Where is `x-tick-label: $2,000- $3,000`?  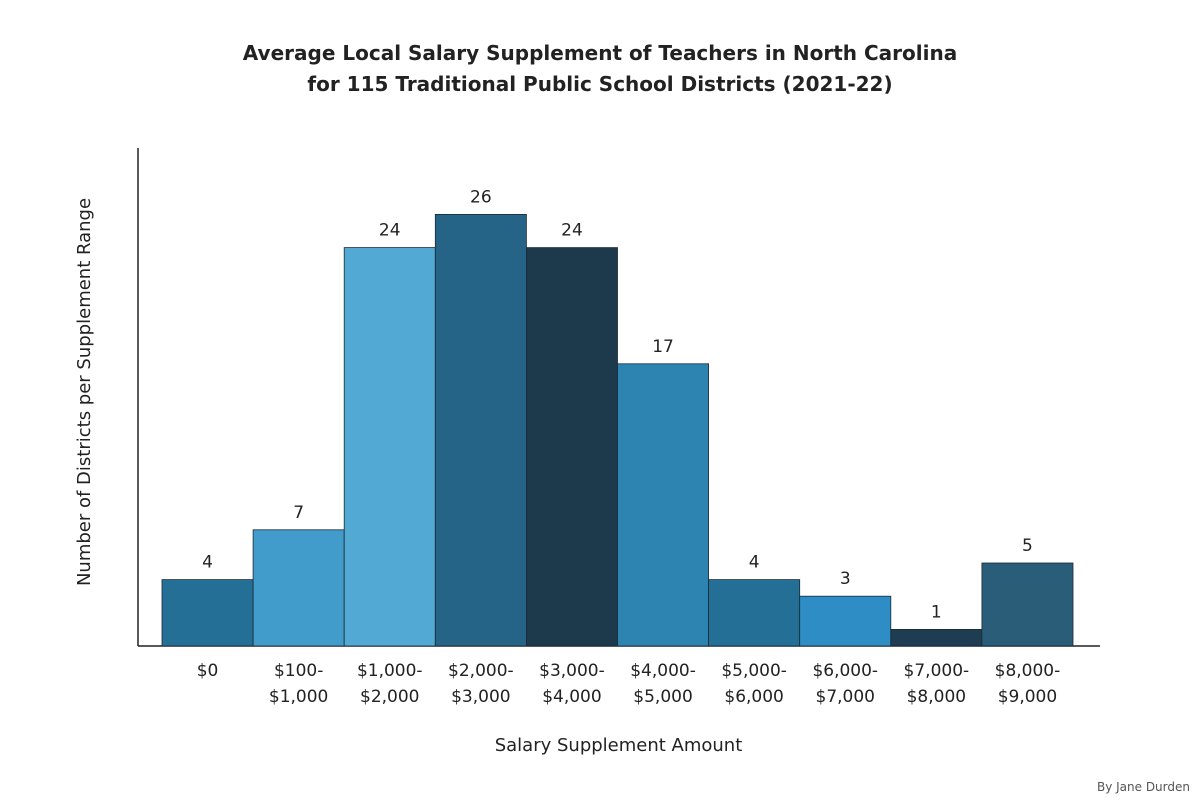 x-tick-label: $2,000- $3,000 is located at coordinates (481, 684).